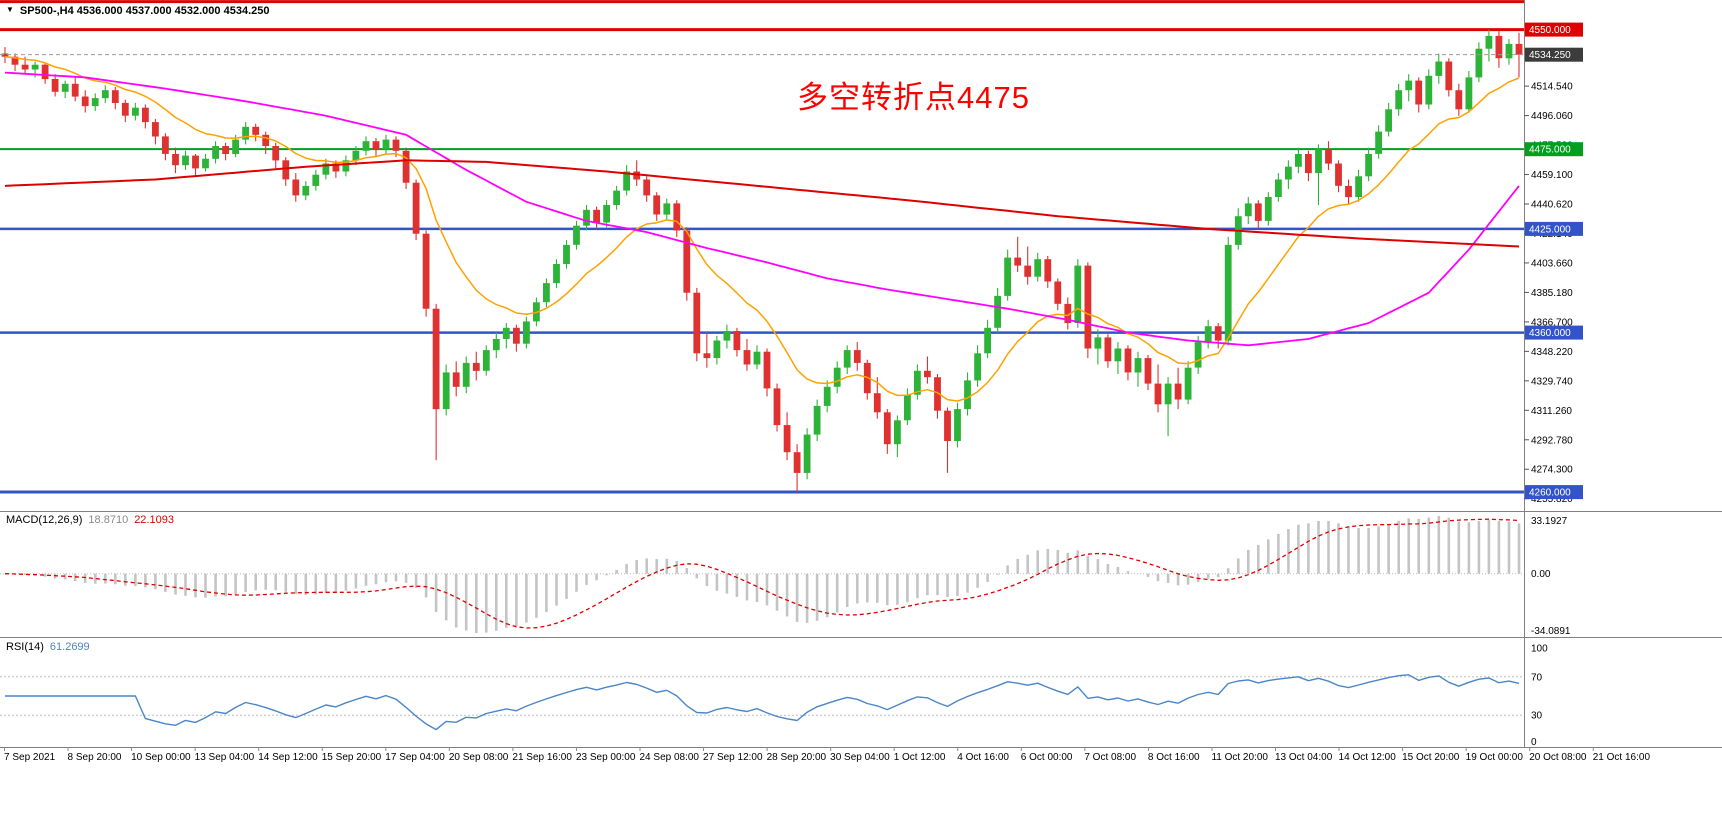 Image resolution: width=1722 pixels, height=838 pixels. What do you see at coordinates (1174, 757) in the screenshot?
I see `time-axis-label: 8 Oct 16:00` at bounding box center [1174, 757].